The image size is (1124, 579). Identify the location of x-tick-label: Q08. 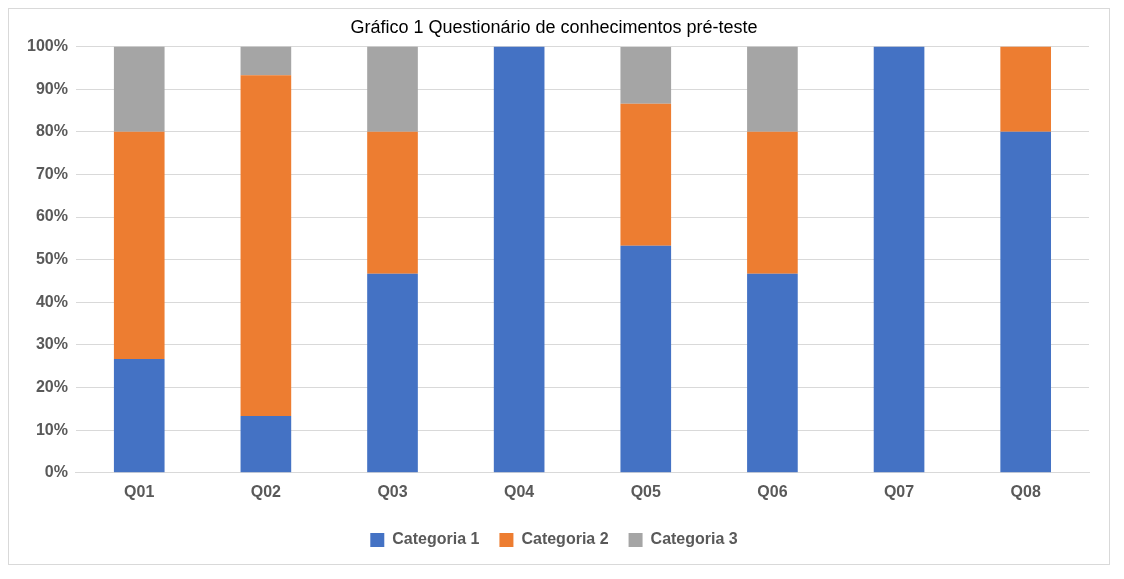
(1025, 491).